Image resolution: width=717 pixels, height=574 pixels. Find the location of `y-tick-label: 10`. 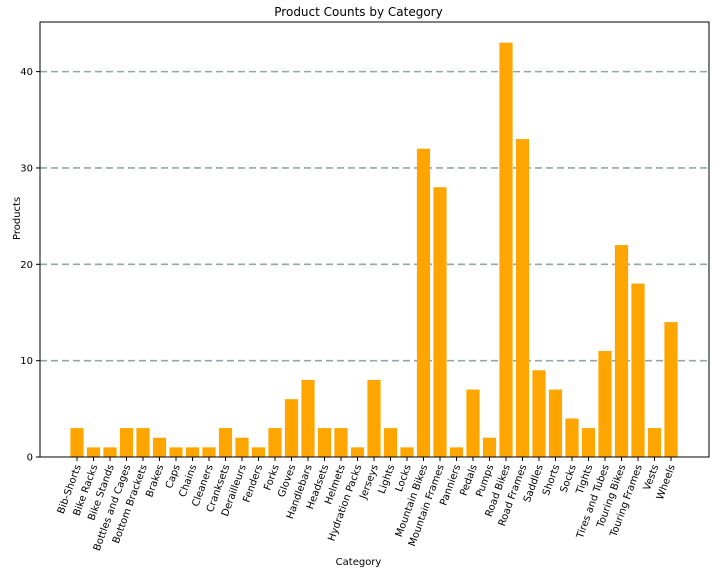

y-tick-label: 10 is located at coordinates (26, 361).